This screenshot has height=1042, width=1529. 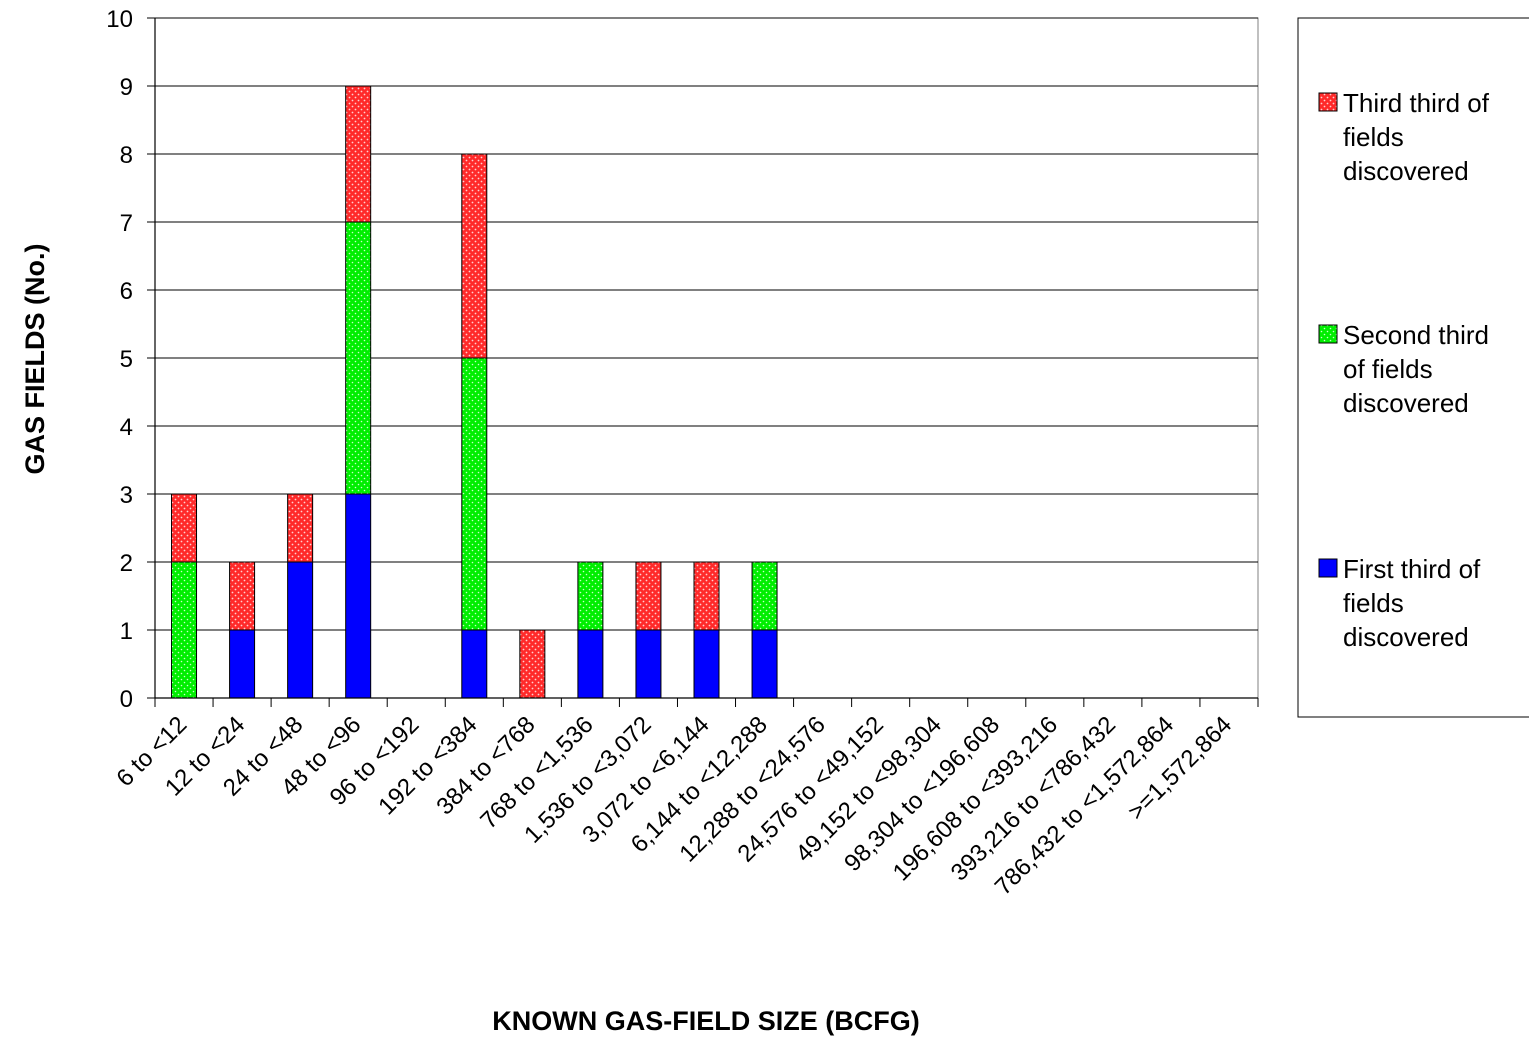 What do you see at coordinates (1416, 335) in the screenshot?
I see `legend-label: Second third` at bounding box center [1416, 335].